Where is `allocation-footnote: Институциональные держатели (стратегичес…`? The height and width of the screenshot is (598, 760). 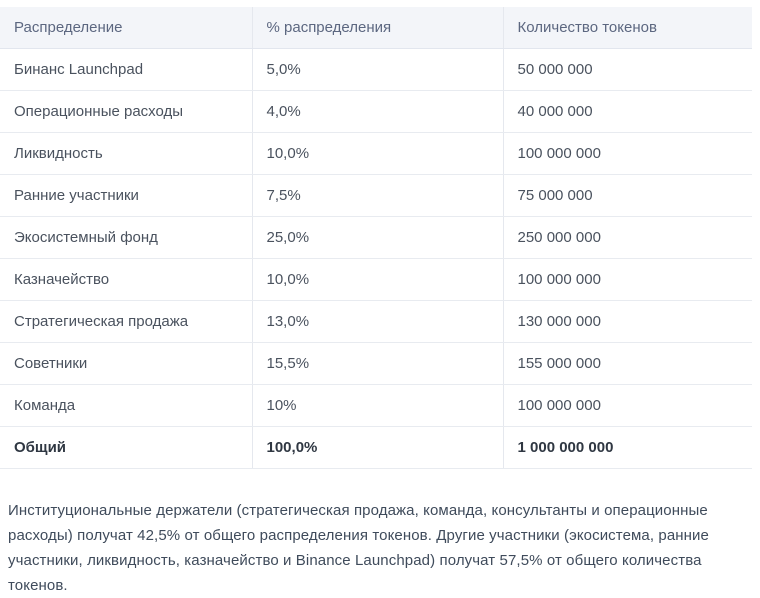 allocation-footnote: Институциональные держатели (стратегичес… is located at coordinates (358, 548).